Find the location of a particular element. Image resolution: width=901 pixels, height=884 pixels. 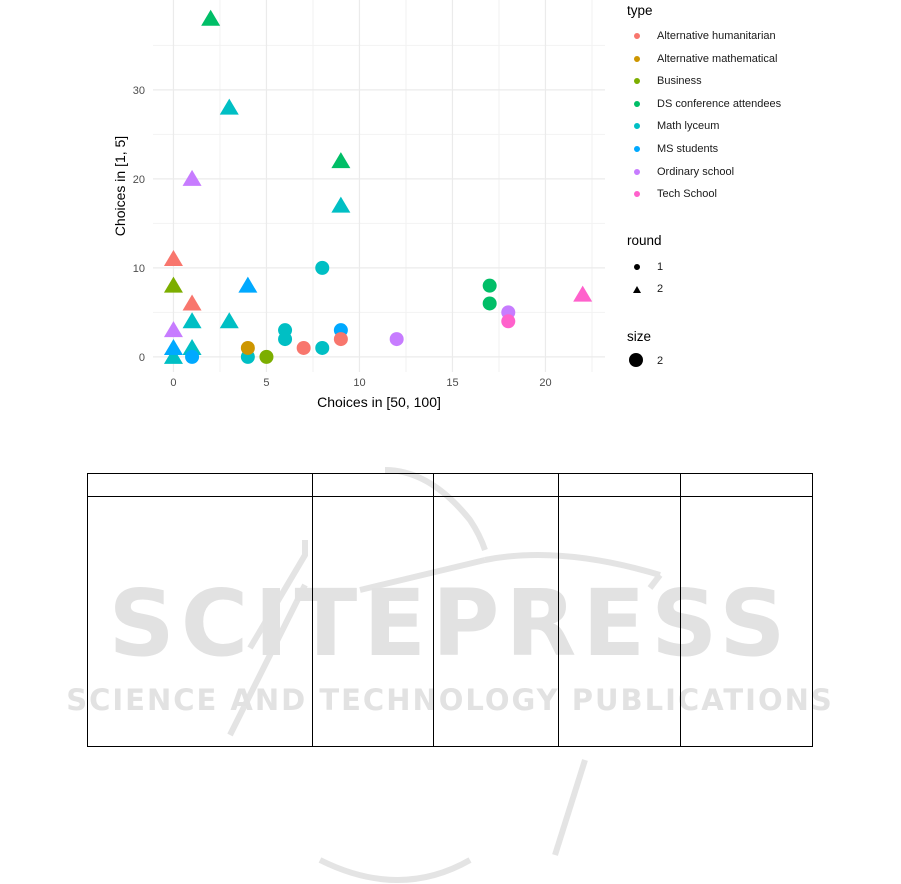

legend-item: Business is located at coordinates (664, 81).